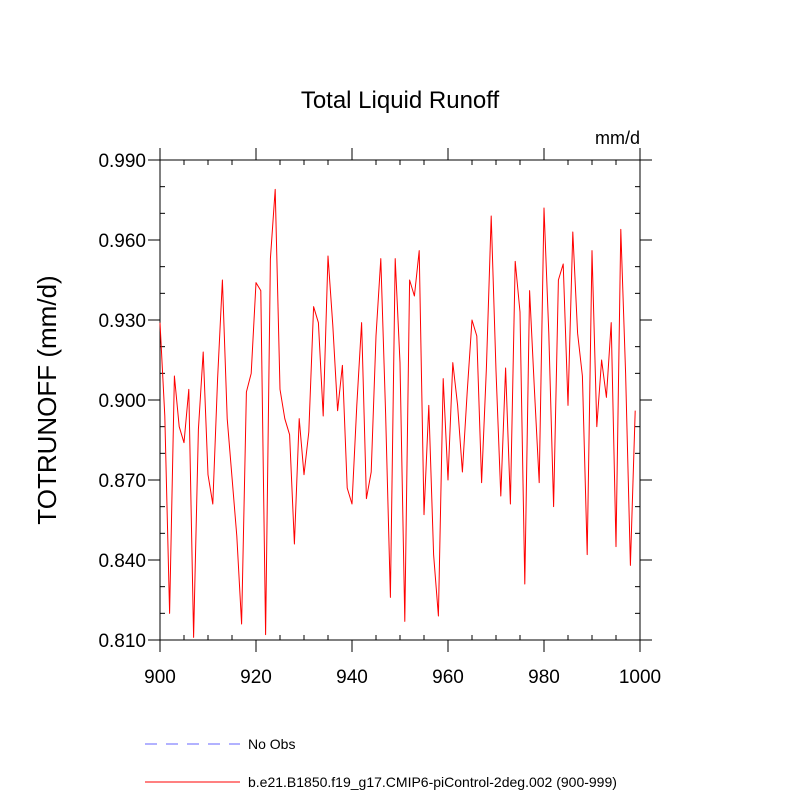 The width and height of the screenshot is (800, 800). What do you see at coordinates (352, 677) in the screenshot?
I see `x-tick-label: 940` at bounding box center [352, 677].